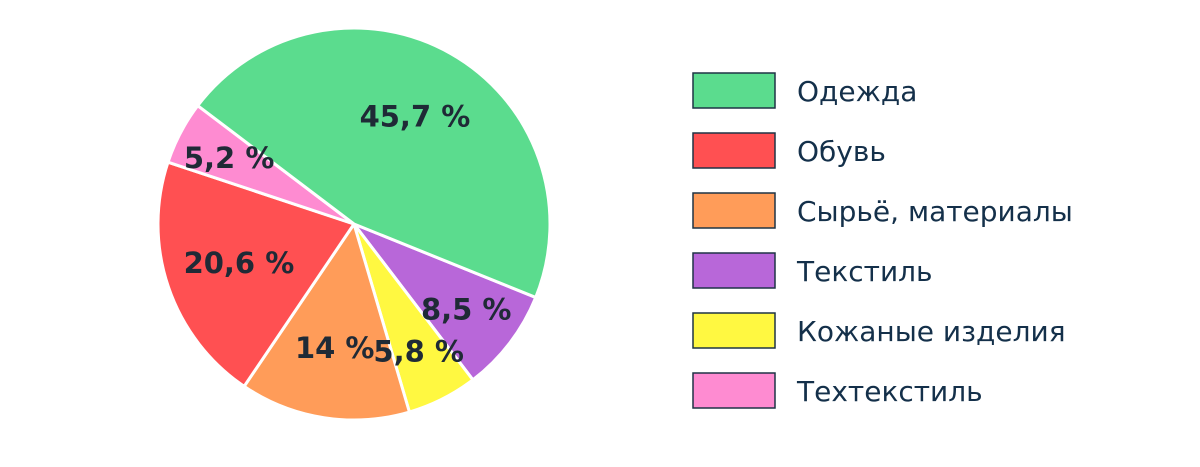 The height and width of the screenshot is (467, 1200). I want to click on legend-label-2: Обувь, so click(841, 151).